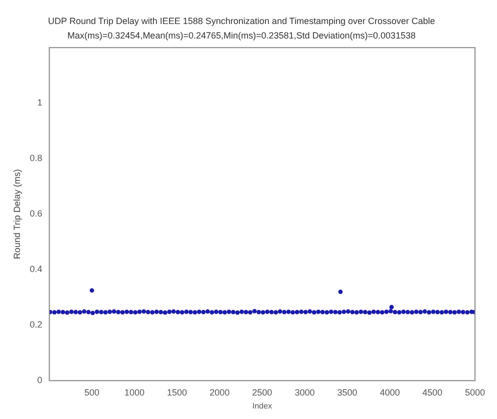  Describe the element at coordinates (39, 380) in the screenshot. I see `y-tick-label: 0` at that location.